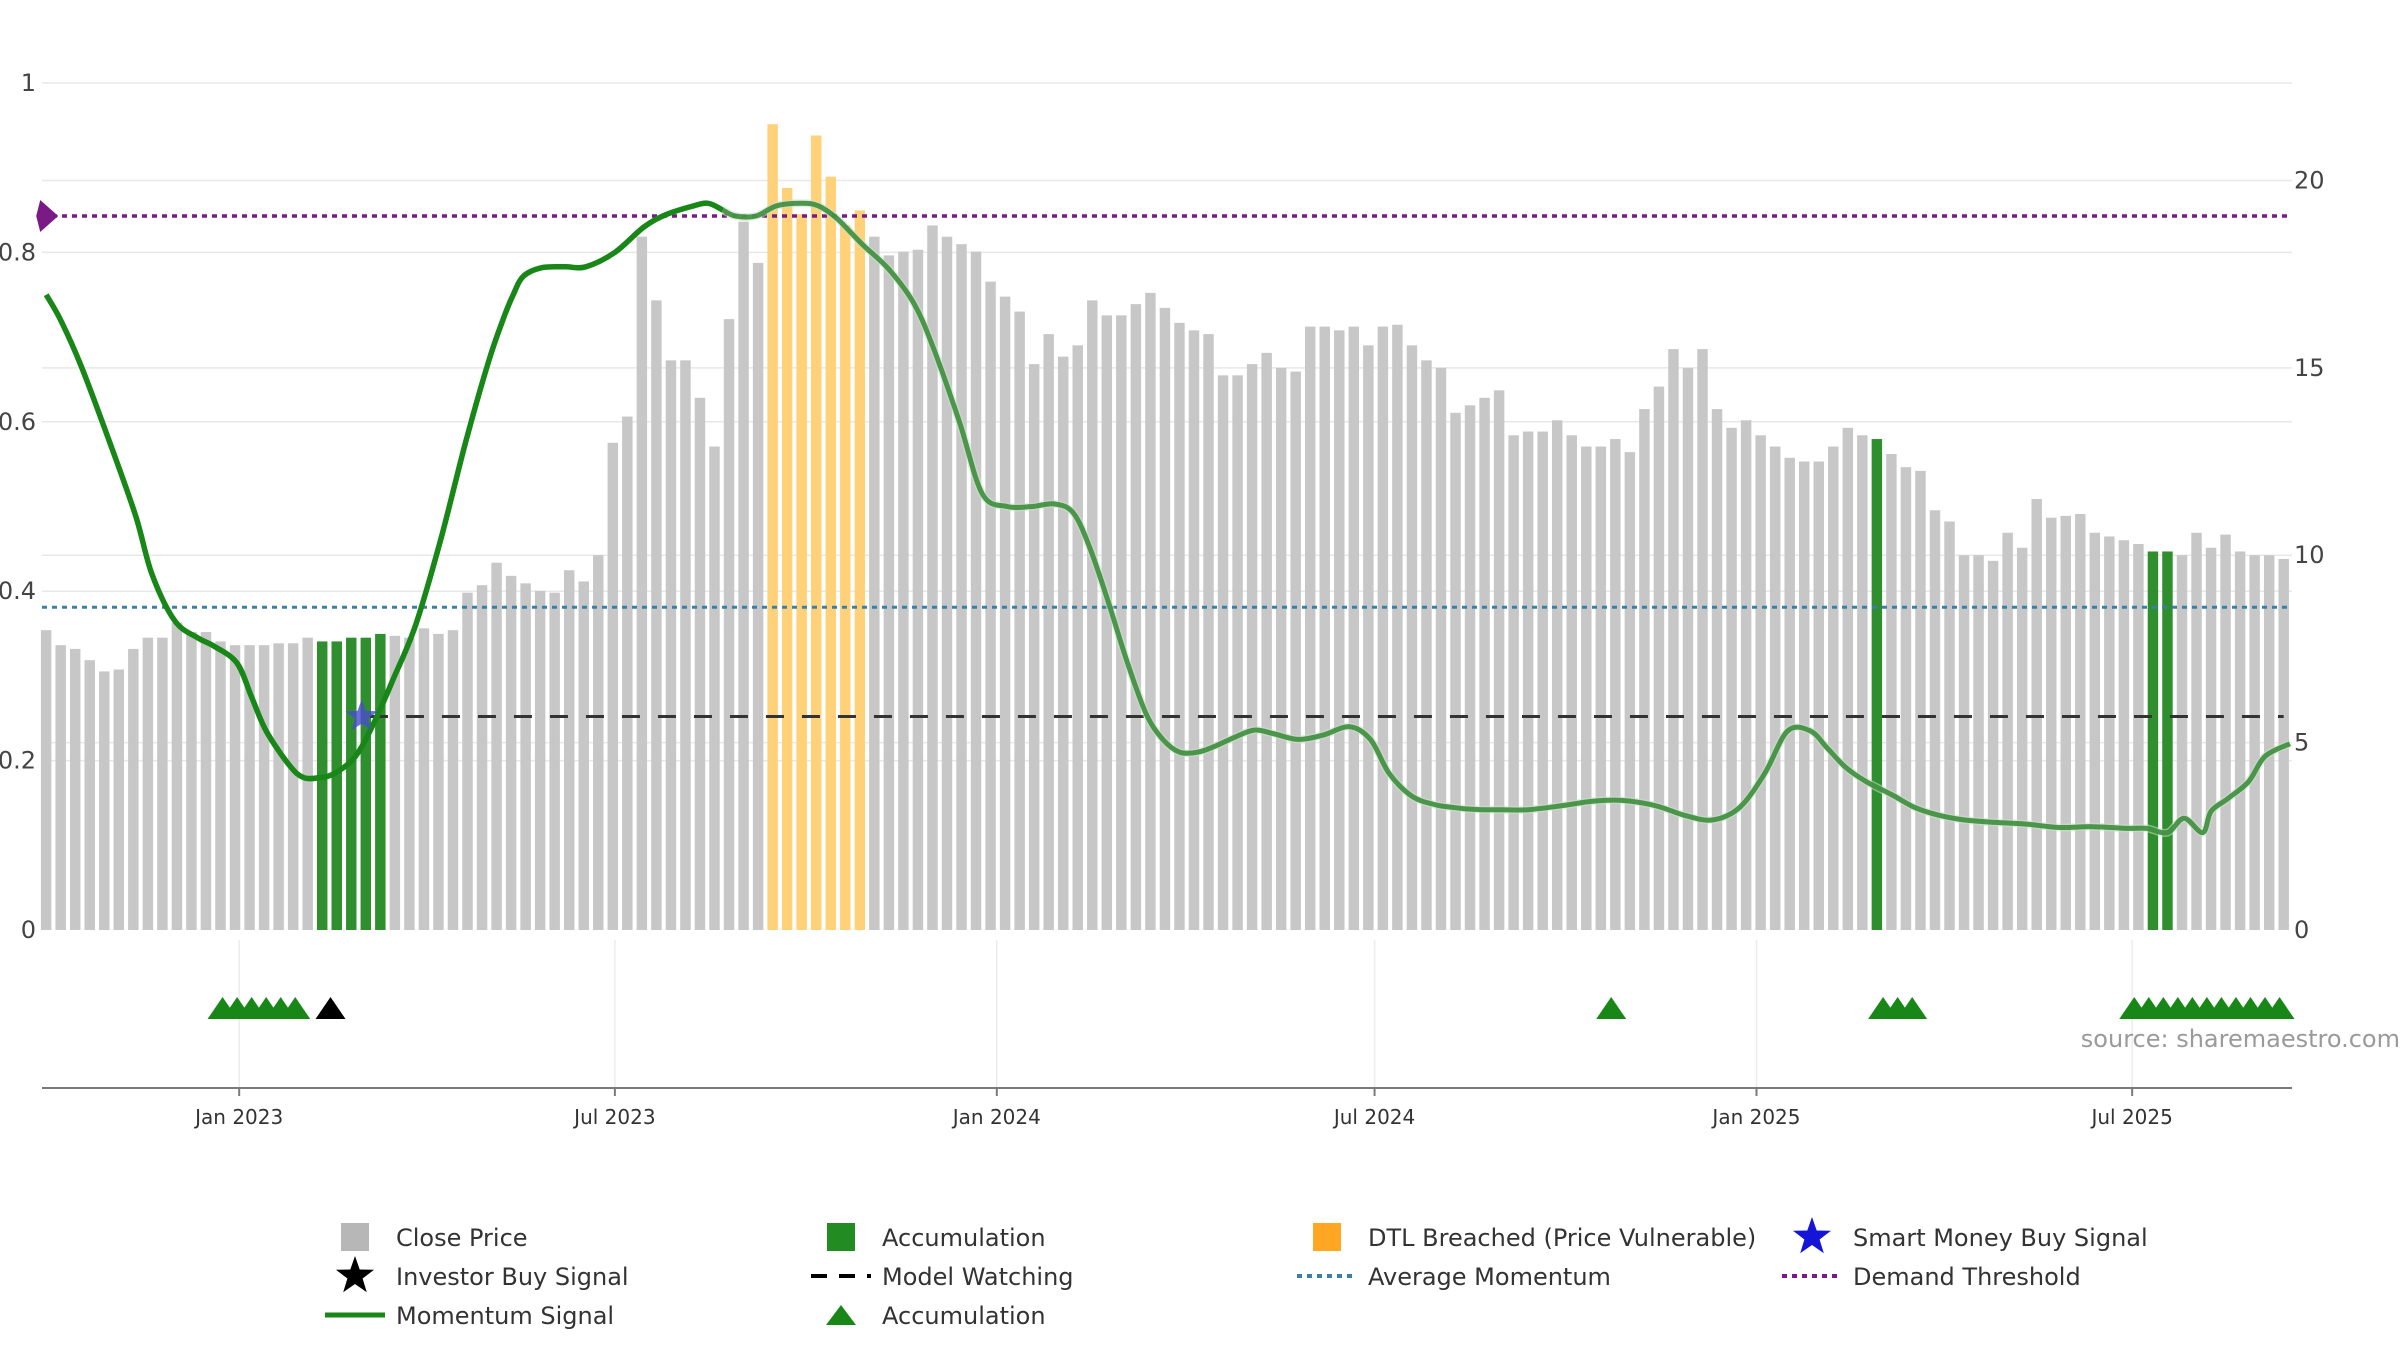  What do you see at coordinates (1454, 1277) in the screenshot?
I see `legend-item: Average Momentum` at bounding box center [1454, 1277].